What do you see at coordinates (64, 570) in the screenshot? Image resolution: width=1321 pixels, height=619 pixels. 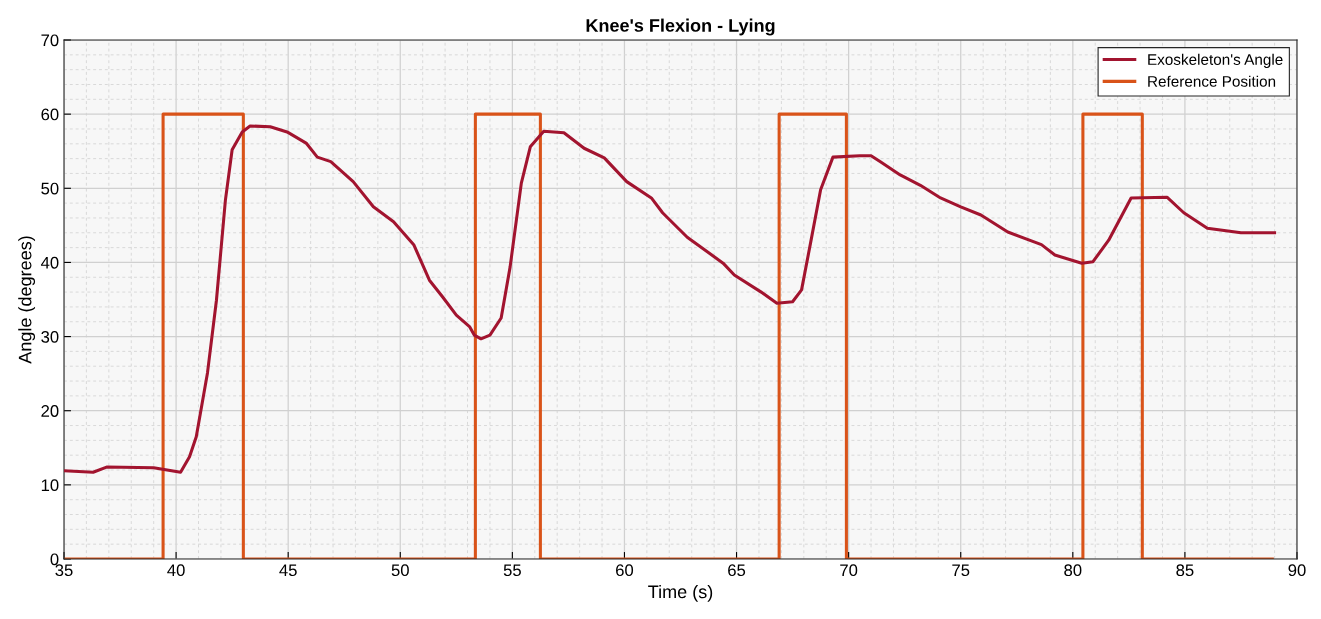 I see `x-tick-label: 35` at bounding box center [64, 570].